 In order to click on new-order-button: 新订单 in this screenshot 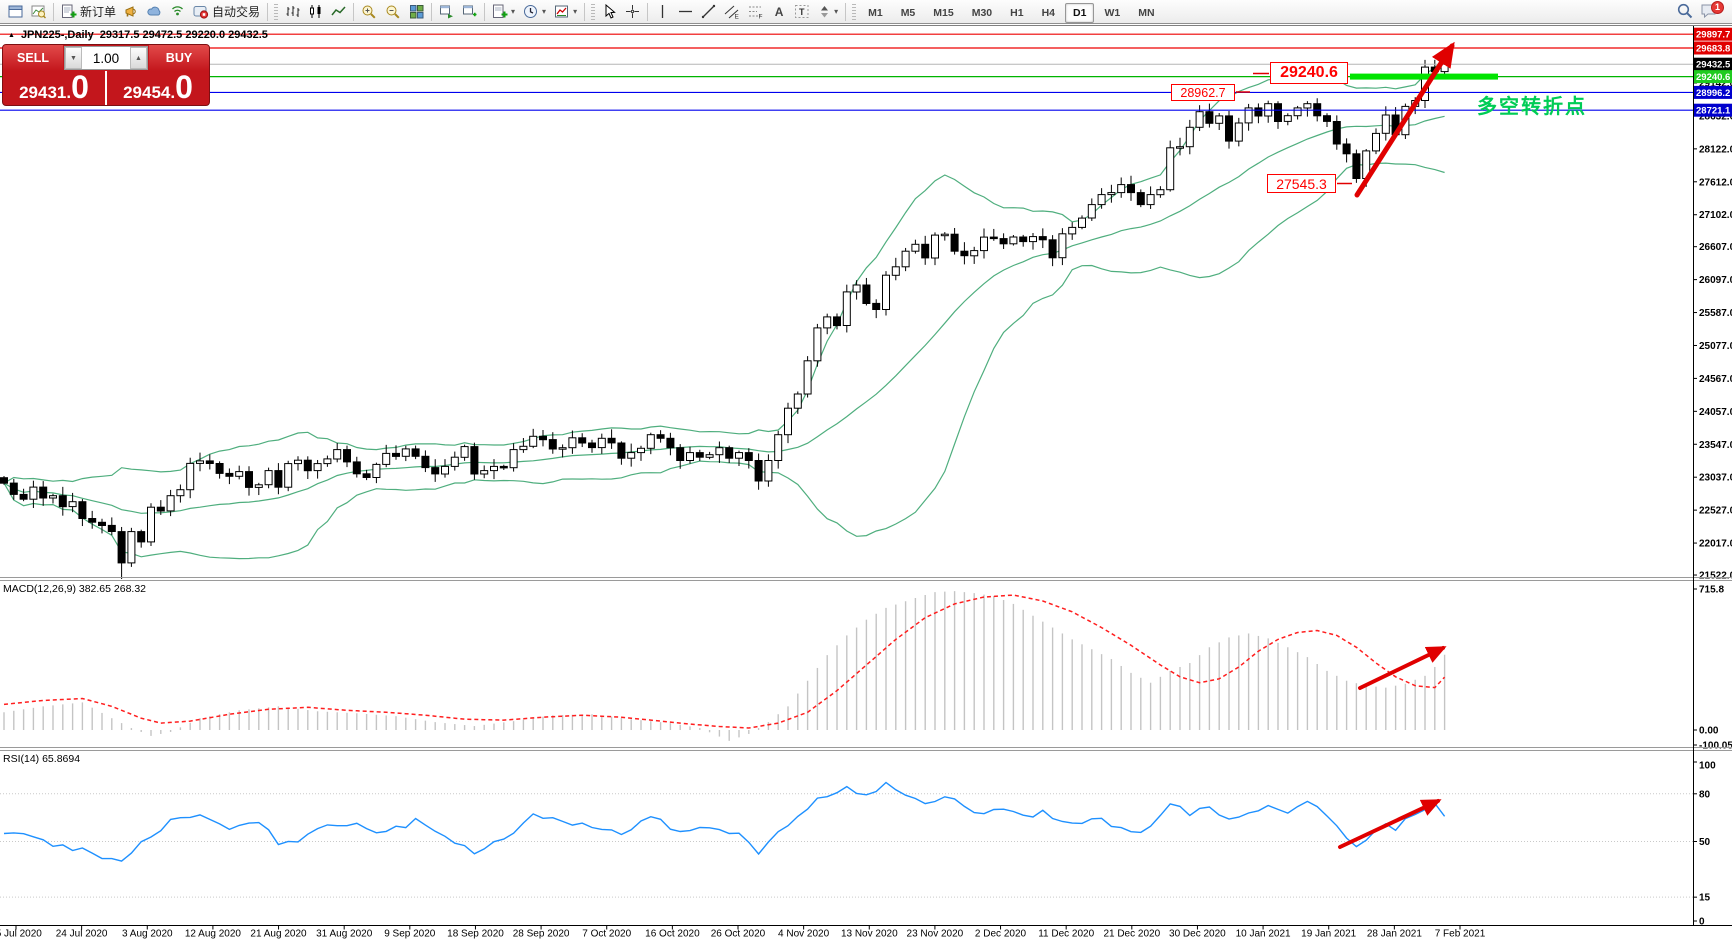, I will do `click(88, 12)`.